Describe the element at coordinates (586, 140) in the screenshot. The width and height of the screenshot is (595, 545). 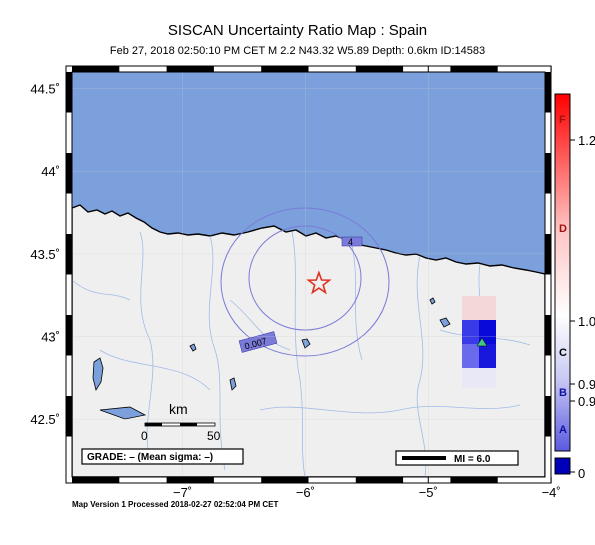
I see `colorbar-value-1: 1.2` at that location.